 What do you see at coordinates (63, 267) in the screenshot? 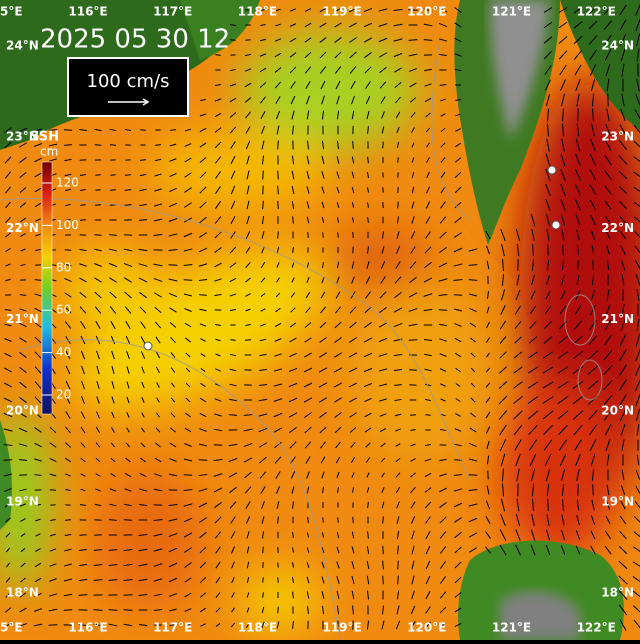
I see `colorbar-tick-label: 80` at bounding box center [63, 267].